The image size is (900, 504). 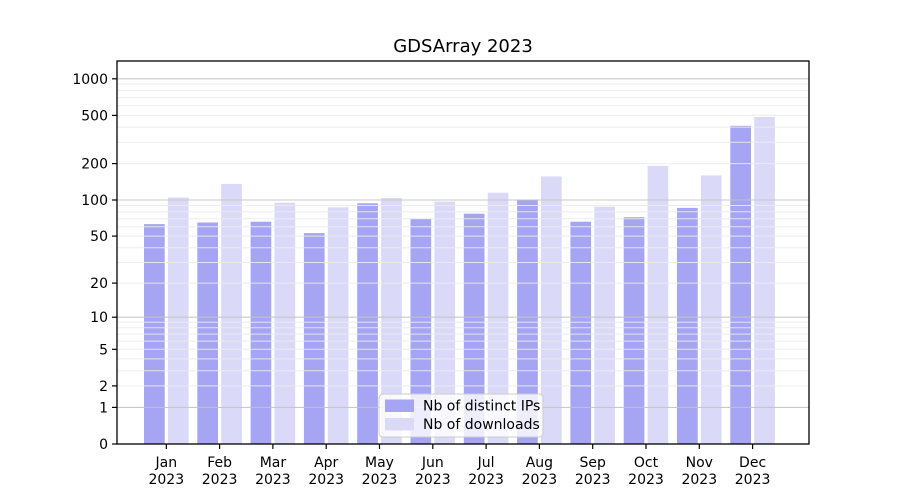 I want to click on bar-ips-oct, so click(x=634, y=330).